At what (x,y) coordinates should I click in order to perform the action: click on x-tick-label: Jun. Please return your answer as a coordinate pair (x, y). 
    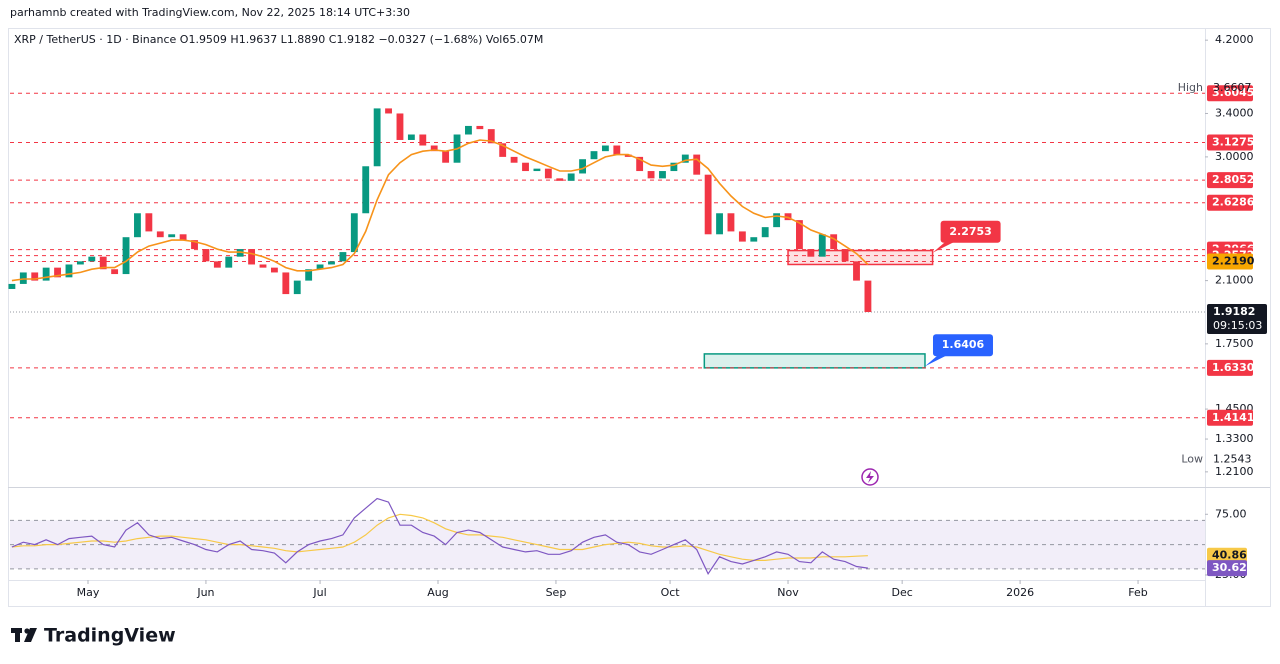
    Looking at the image, I should click on (205, 592).